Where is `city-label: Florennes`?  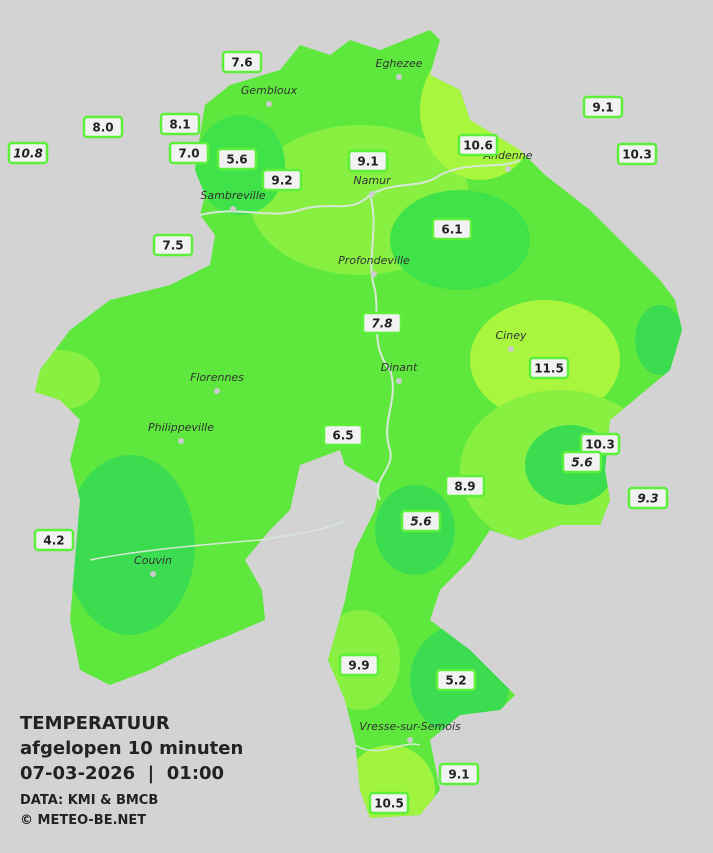 city-label: Florennes is located at coordinates (217, 377).